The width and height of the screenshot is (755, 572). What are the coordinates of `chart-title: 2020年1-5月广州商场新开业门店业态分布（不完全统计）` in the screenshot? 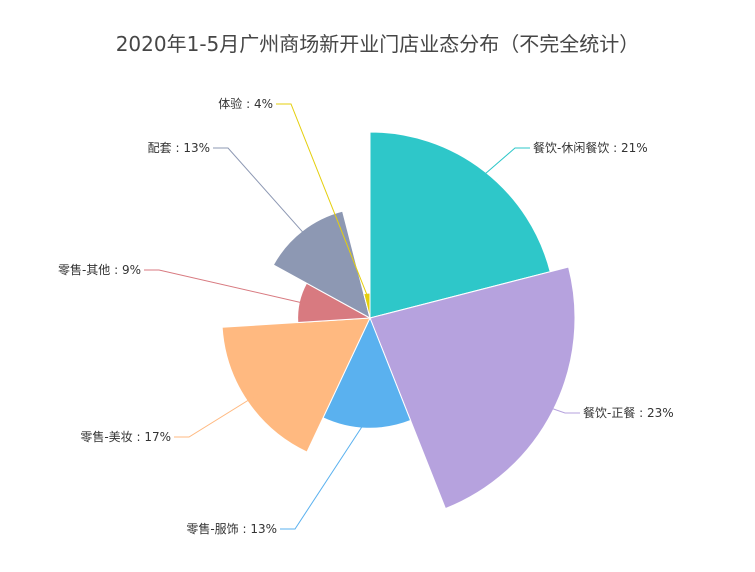 It's located at (377, 44).